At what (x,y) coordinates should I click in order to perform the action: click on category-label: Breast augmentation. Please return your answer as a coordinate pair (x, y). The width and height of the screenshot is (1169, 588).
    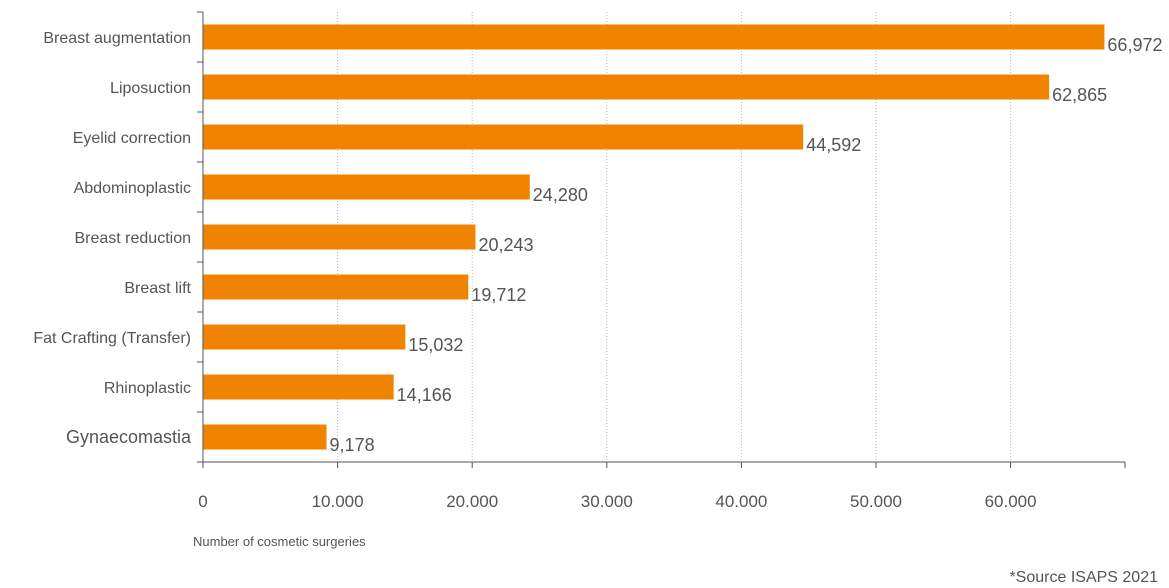
    Looking at the image, I should click on (117, 38).